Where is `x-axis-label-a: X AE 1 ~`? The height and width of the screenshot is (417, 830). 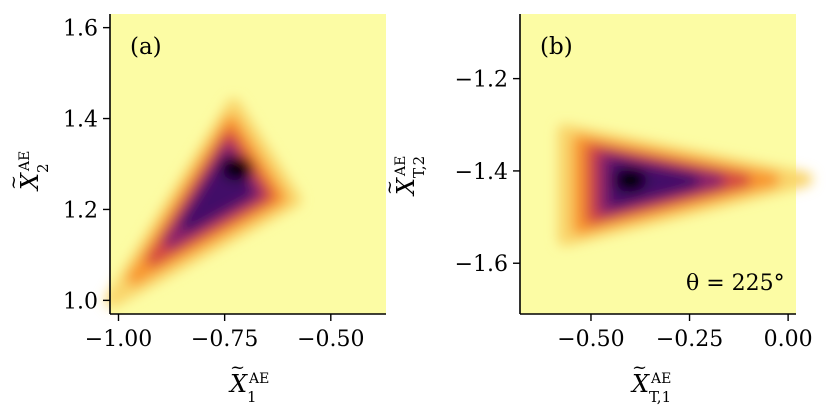 x-axis-label-a: X AE 1 ~ is located at coordinates (248, 381).